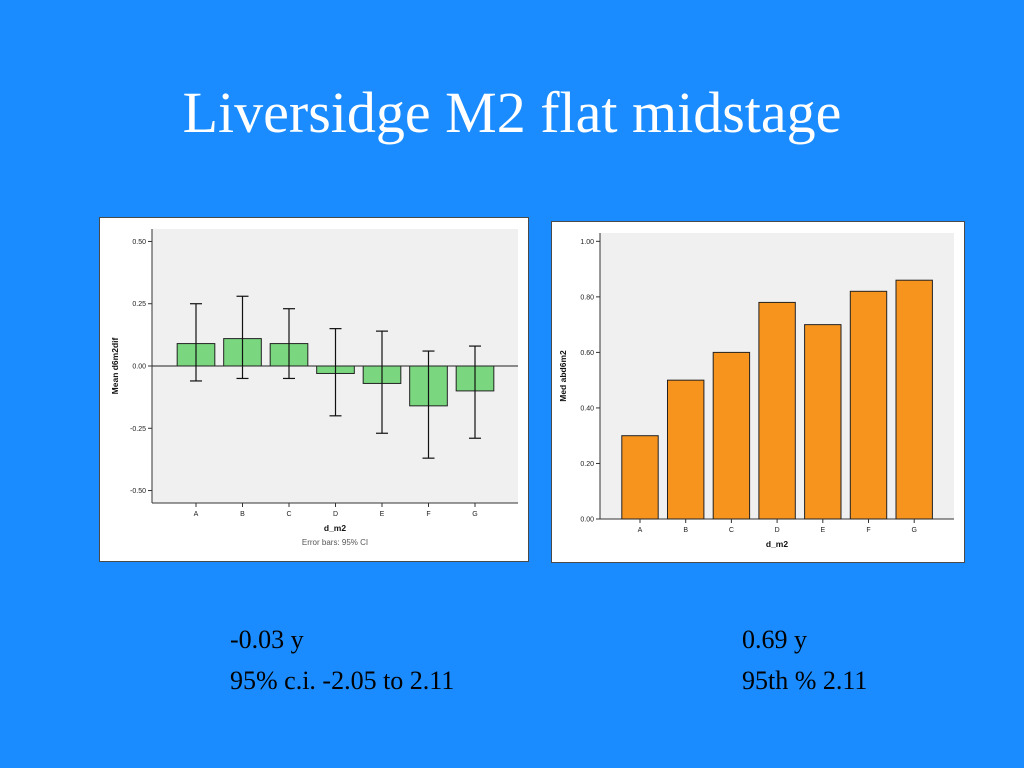 The image size is (1024, 768). What do you see at coordinates (868, 405) in the screenshot?
I see `bar-f` at bounding box center [868, 405].